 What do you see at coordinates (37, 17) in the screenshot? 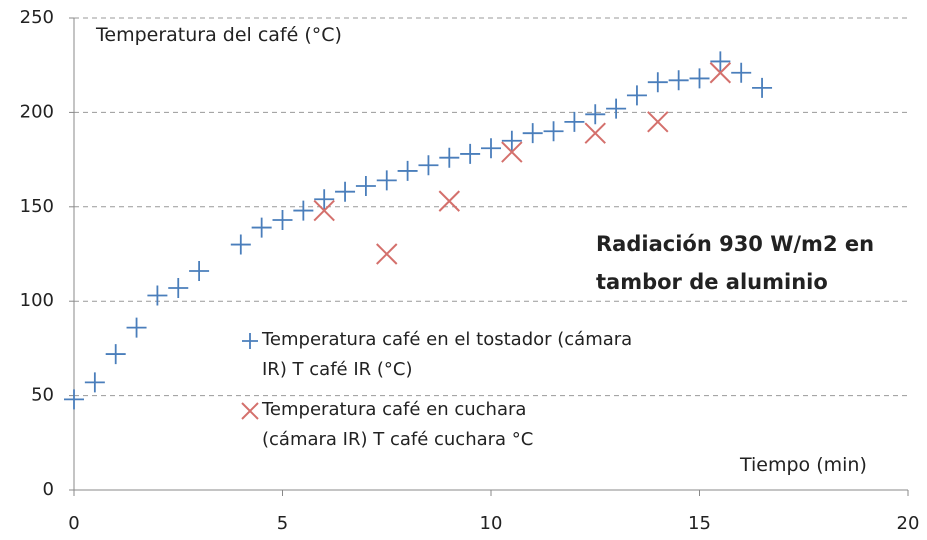
I see `y-tick-label: 250` at bounding box center [37, 17].